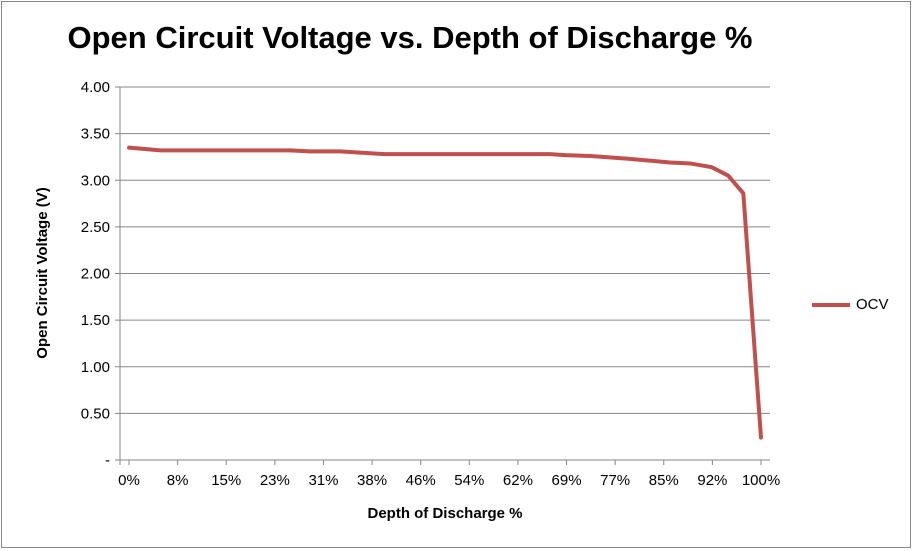 Image resolution: width=914 pixels, height=551 pixels. Describe the element at coordinates (95, 320) in the screenshot. I see `y-tick-label: 1.50` at that location.